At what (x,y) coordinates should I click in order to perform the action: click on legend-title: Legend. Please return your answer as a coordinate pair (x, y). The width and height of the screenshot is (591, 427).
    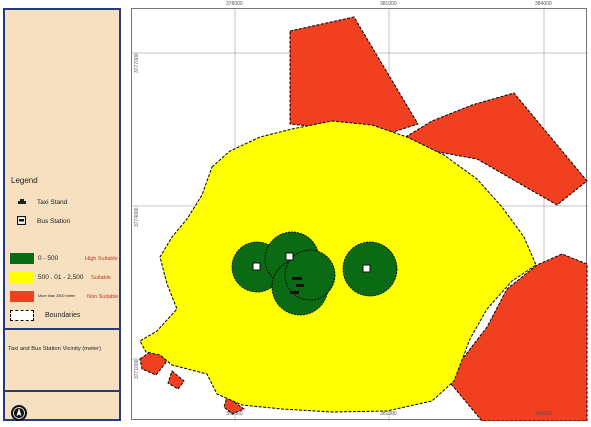
    Looking at the image, I should click on (24, 180).